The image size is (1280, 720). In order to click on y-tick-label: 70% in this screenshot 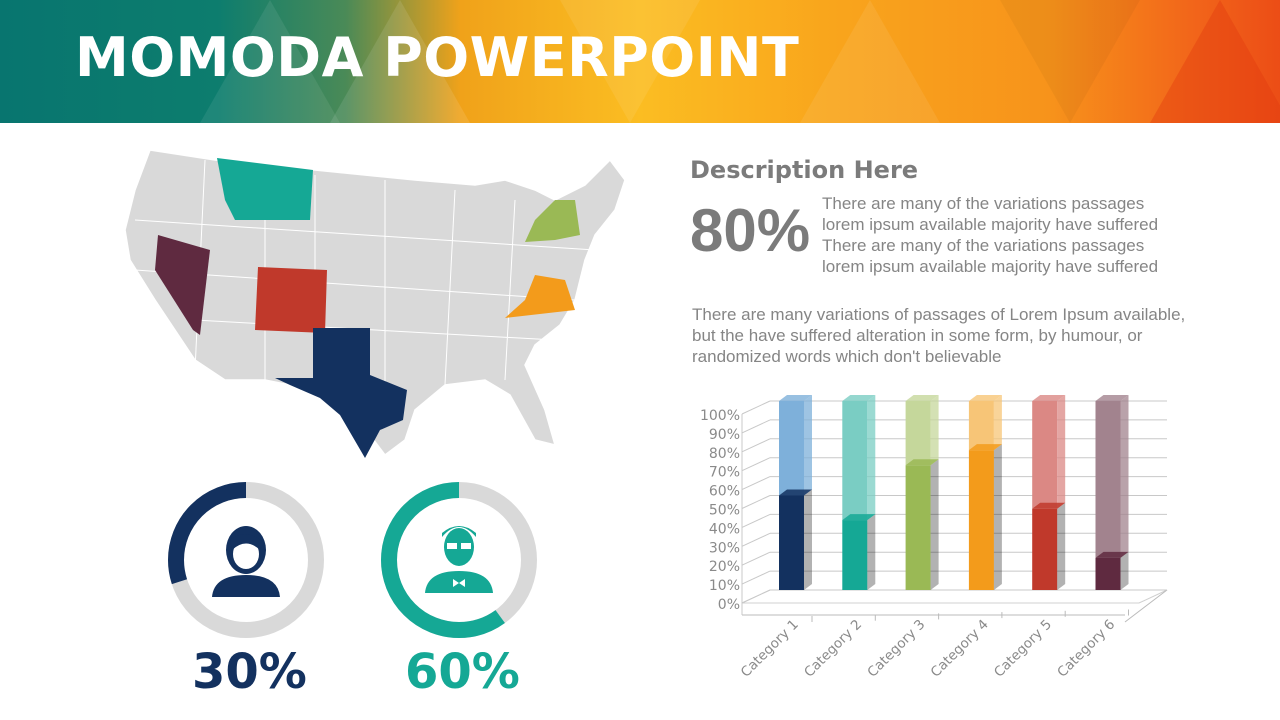, I will do `click(724, 473)`.